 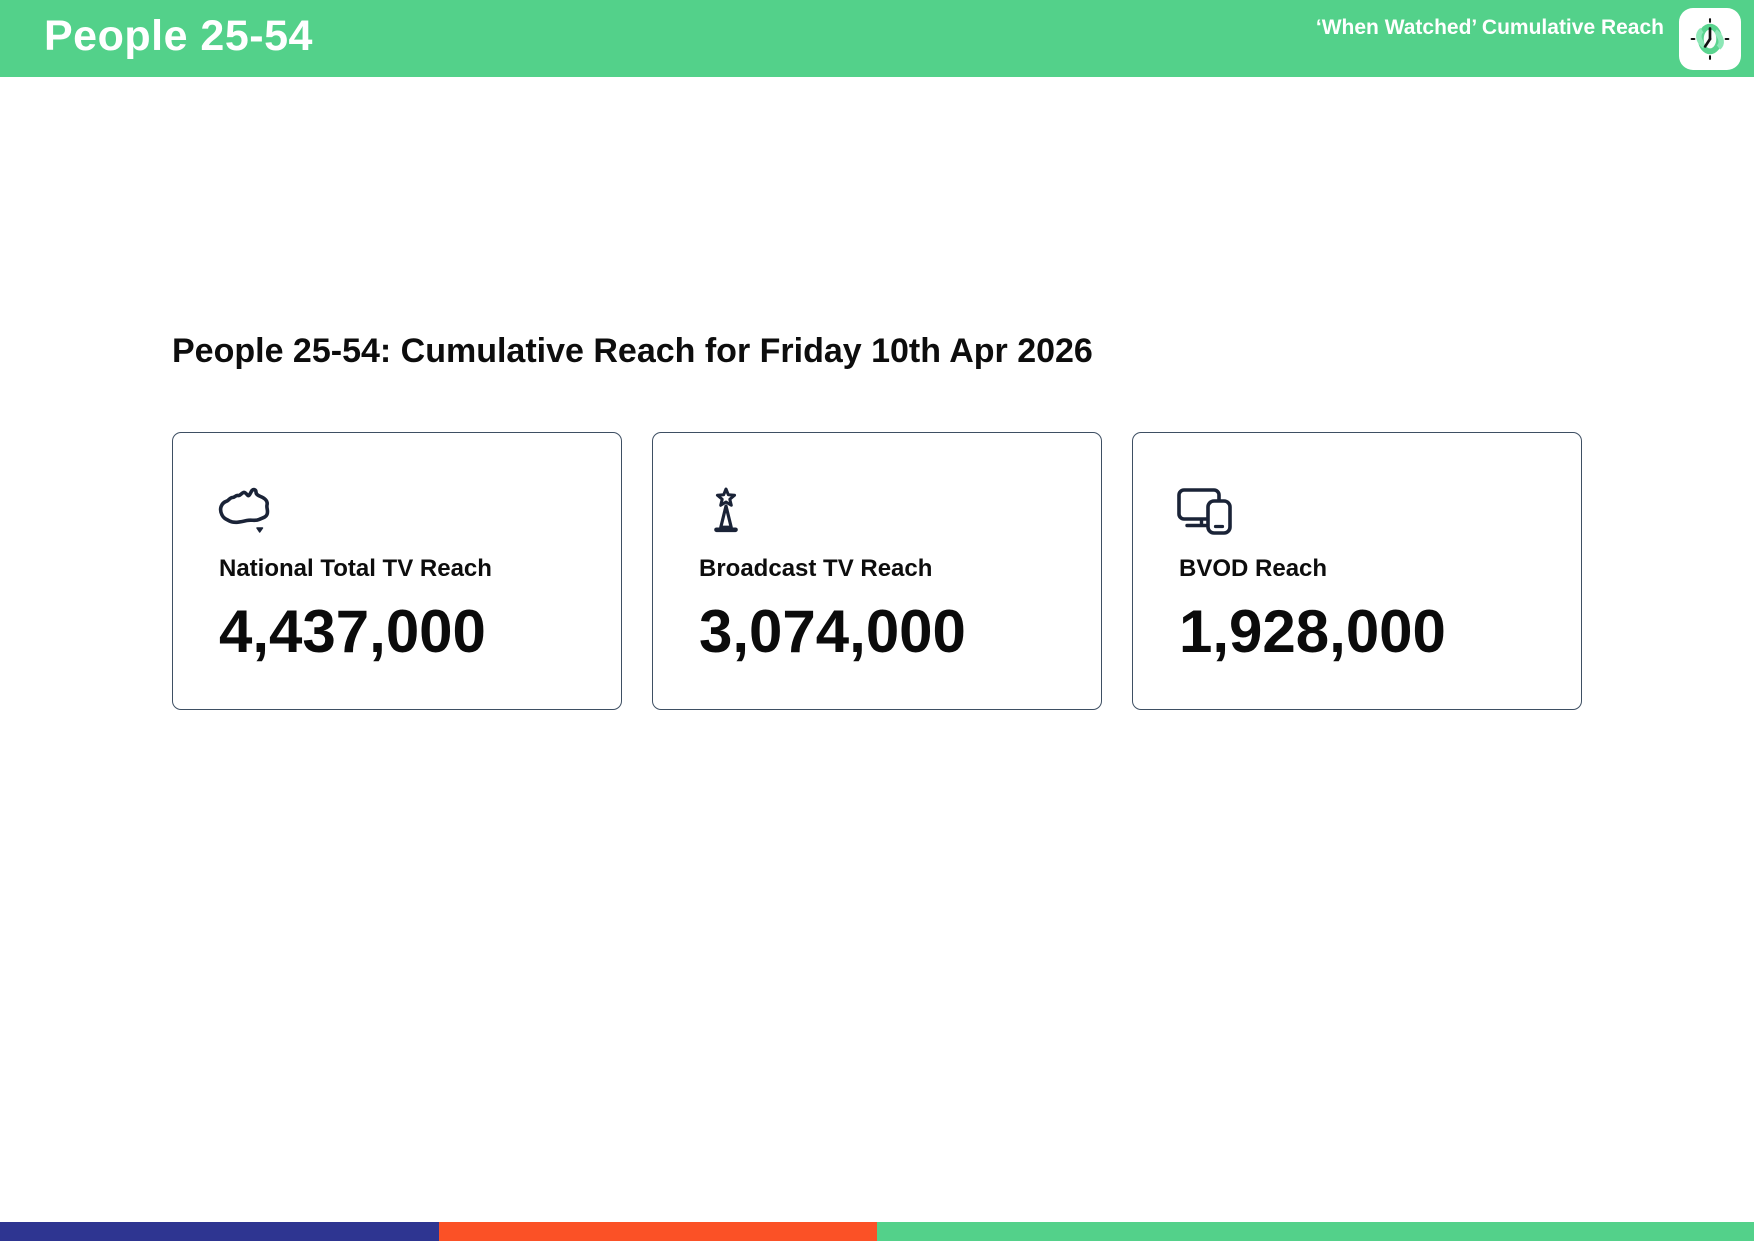 What do you see at coordinates (1206, 511) in the screenshot?
I see `tv-and-phone-devices-icon` at bounding box center [1206, 511].